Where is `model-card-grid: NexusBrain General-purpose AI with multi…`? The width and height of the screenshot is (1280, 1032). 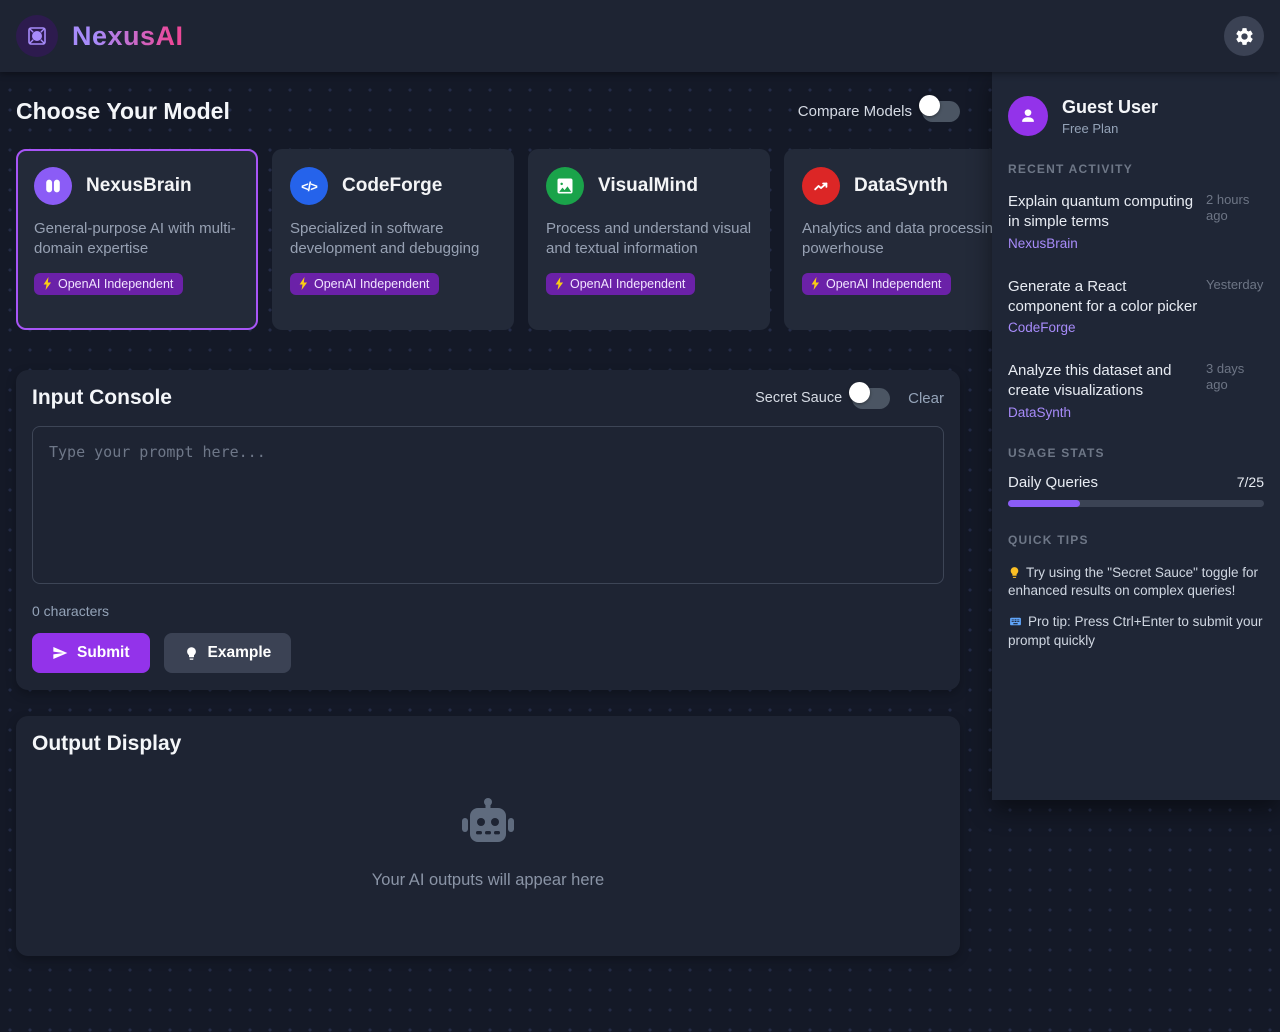 model-card-grid: NexusBrain General-purpose AI with multi… is located at coordinates (521, 239).